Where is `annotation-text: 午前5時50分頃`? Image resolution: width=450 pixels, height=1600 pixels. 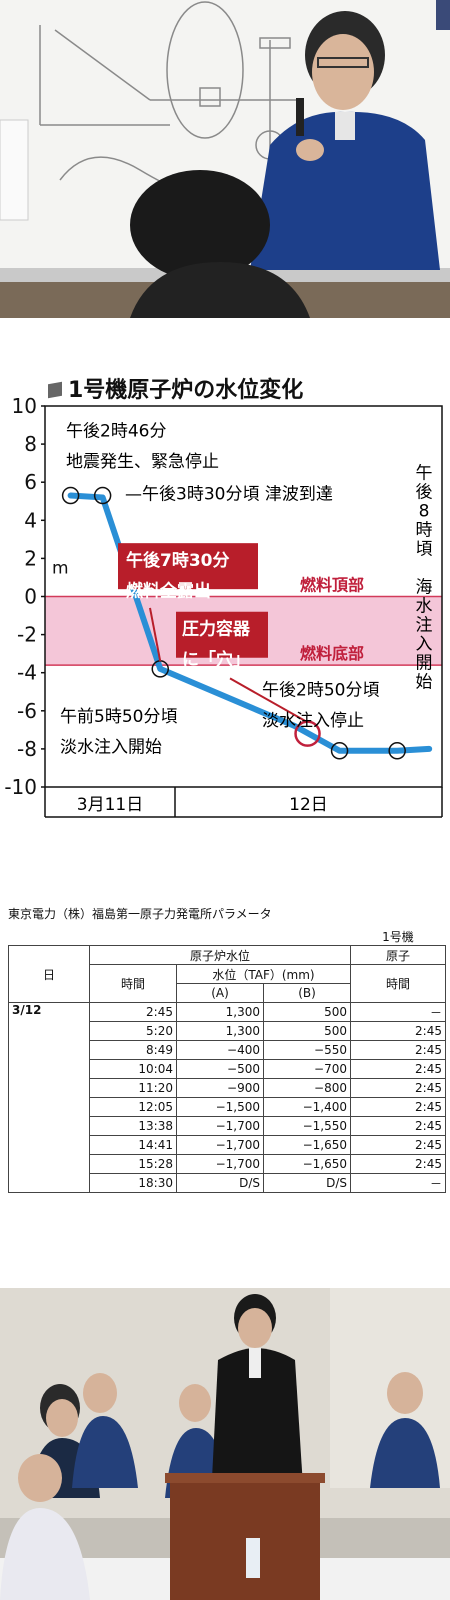
annotation-text: 午前5時50分頃 is located at coordinates (118, 717).